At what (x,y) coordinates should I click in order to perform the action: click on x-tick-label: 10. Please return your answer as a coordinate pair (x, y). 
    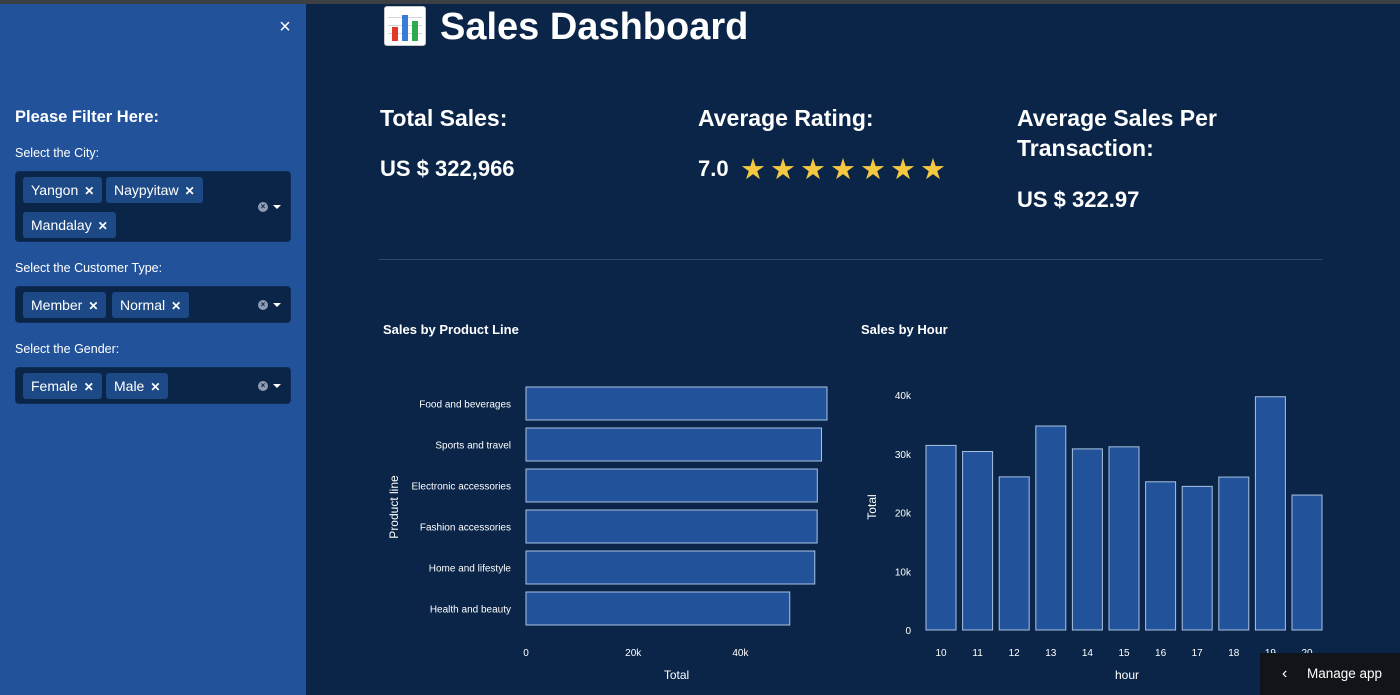
    Looking at the image, I should click on (941, 653).